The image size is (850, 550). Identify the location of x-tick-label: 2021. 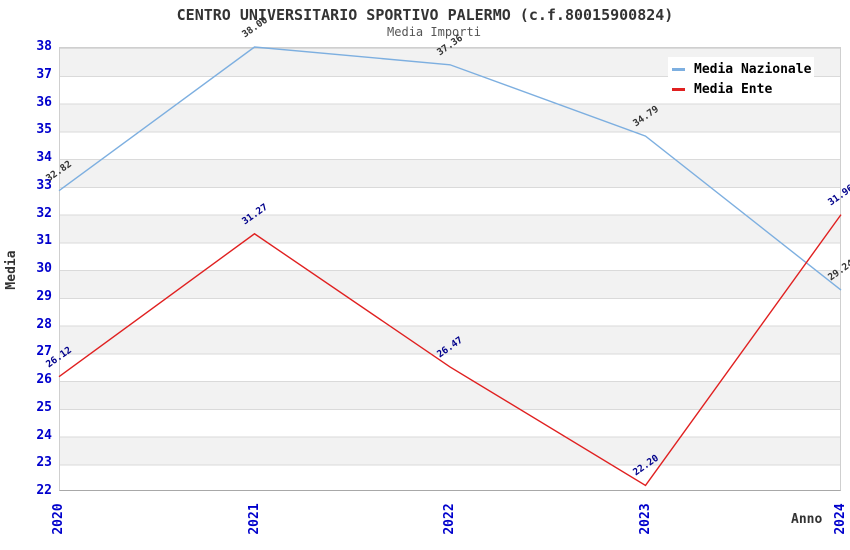
(254, 519).